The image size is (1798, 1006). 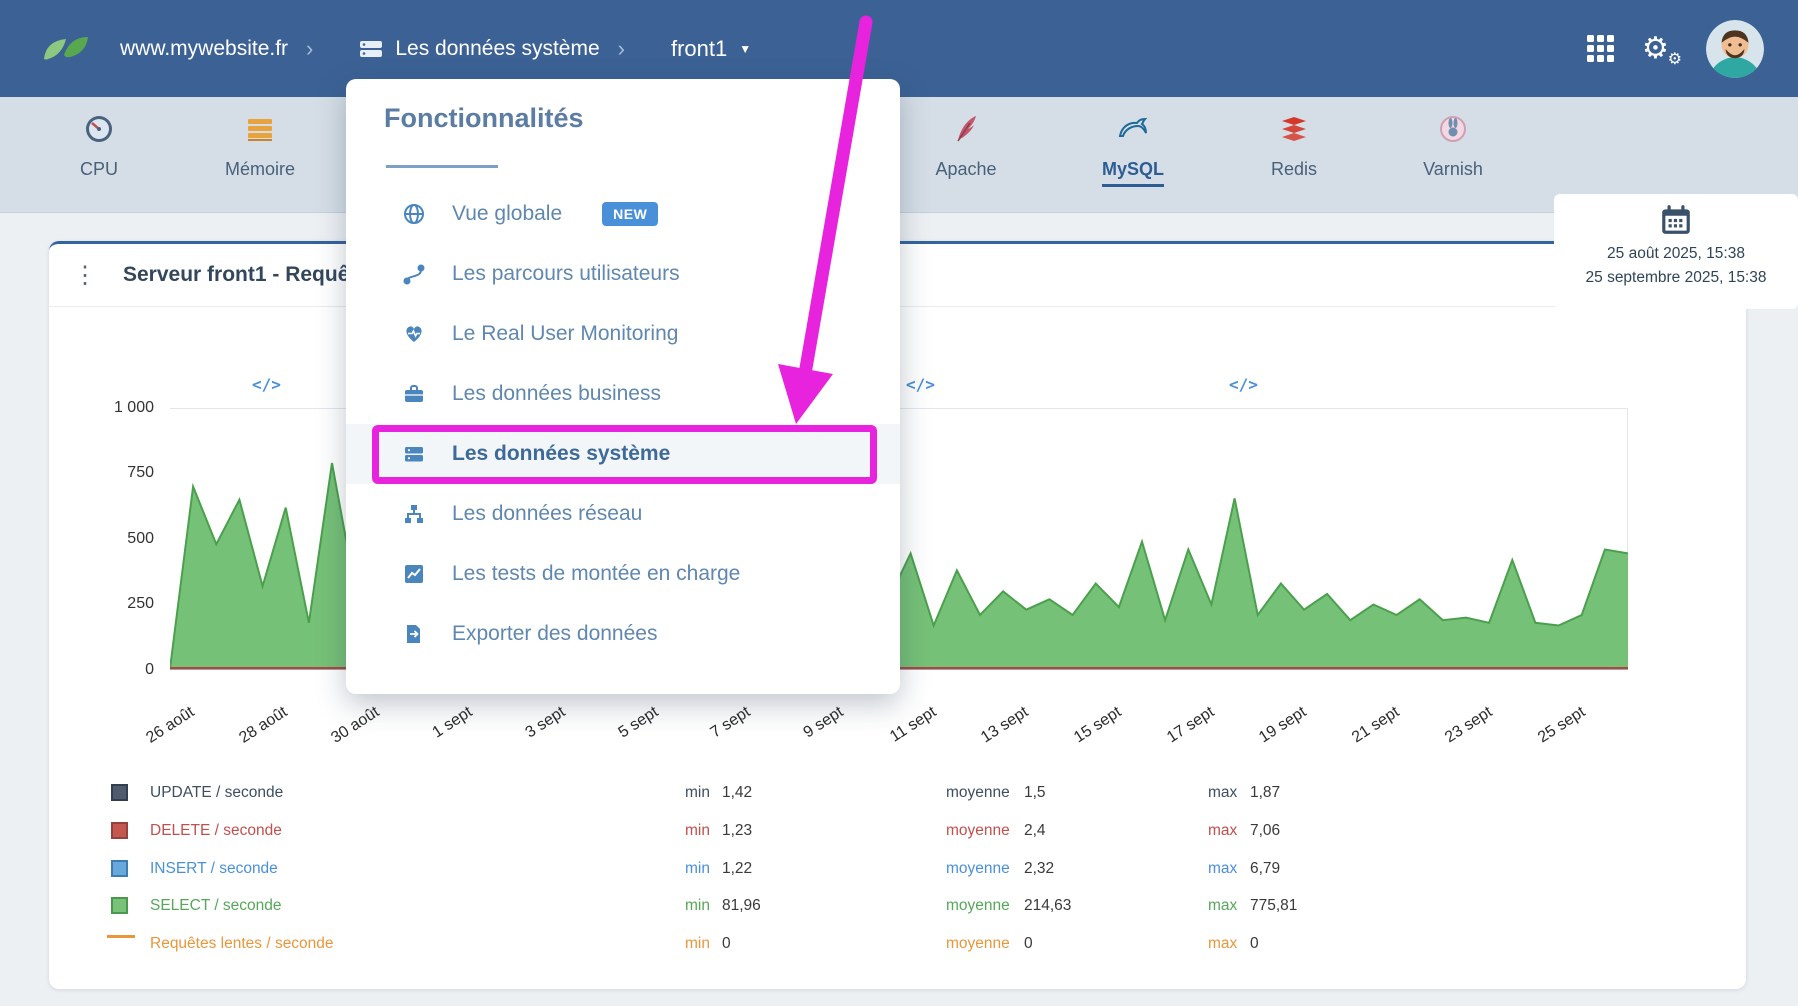 I want to click on legend-max-value: 7,06, so click(x=1265, y=830).